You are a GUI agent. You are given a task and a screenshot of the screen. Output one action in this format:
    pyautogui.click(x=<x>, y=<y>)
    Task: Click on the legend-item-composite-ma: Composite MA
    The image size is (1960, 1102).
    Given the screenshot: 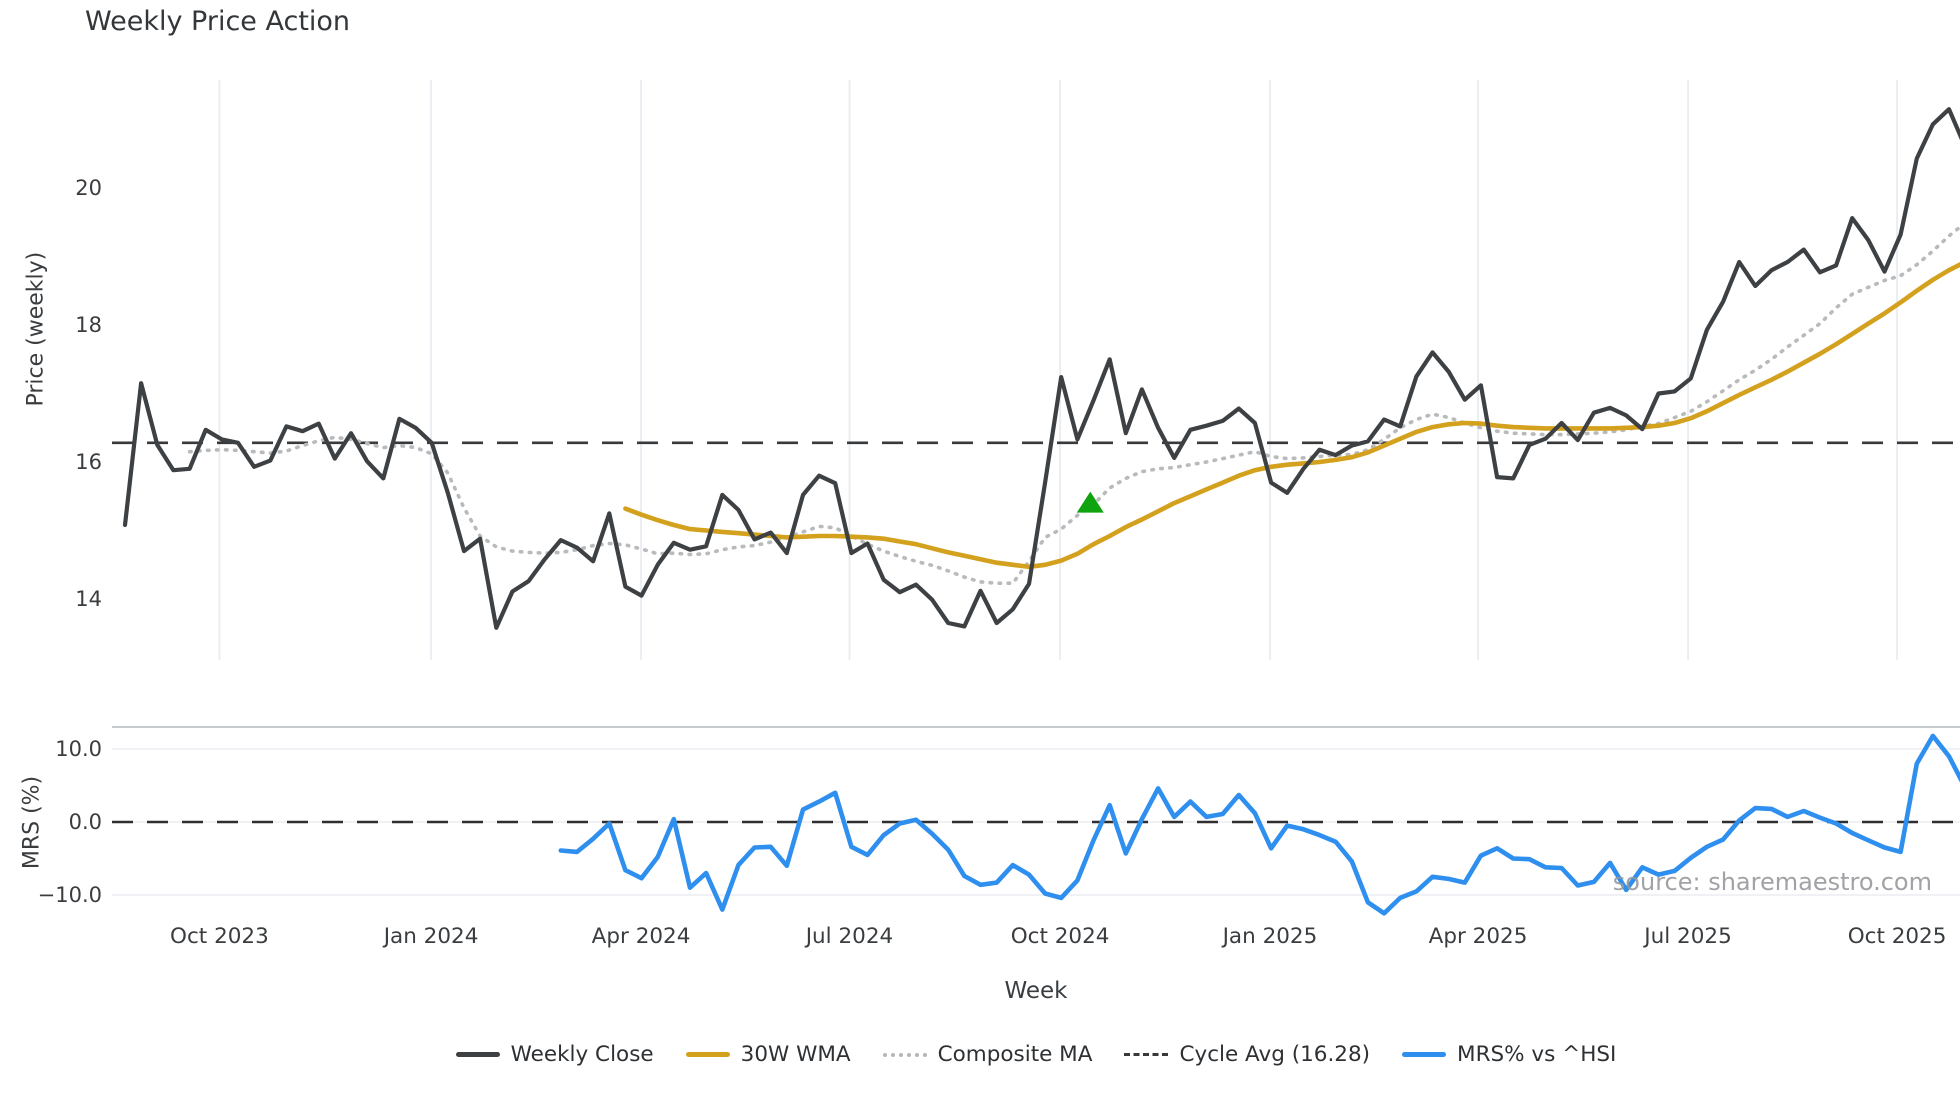 What is the action you would take?
    pyautogui.click(x=987, y=1054)
    